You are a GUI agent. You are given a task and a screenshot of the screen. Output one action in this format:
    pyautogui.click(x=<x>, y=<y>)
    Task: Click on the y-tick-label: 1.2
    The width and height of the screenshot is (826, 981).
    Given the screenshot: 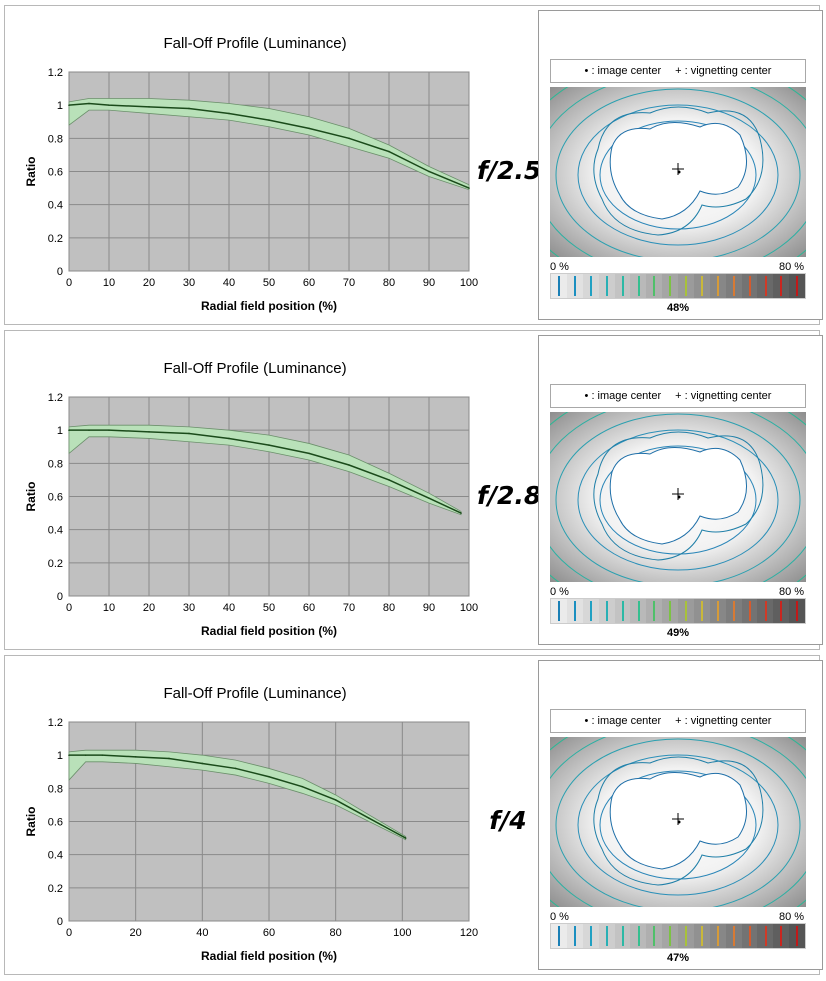 What is the action you would take?
    pyautogui.click(x=55, y=723)
    